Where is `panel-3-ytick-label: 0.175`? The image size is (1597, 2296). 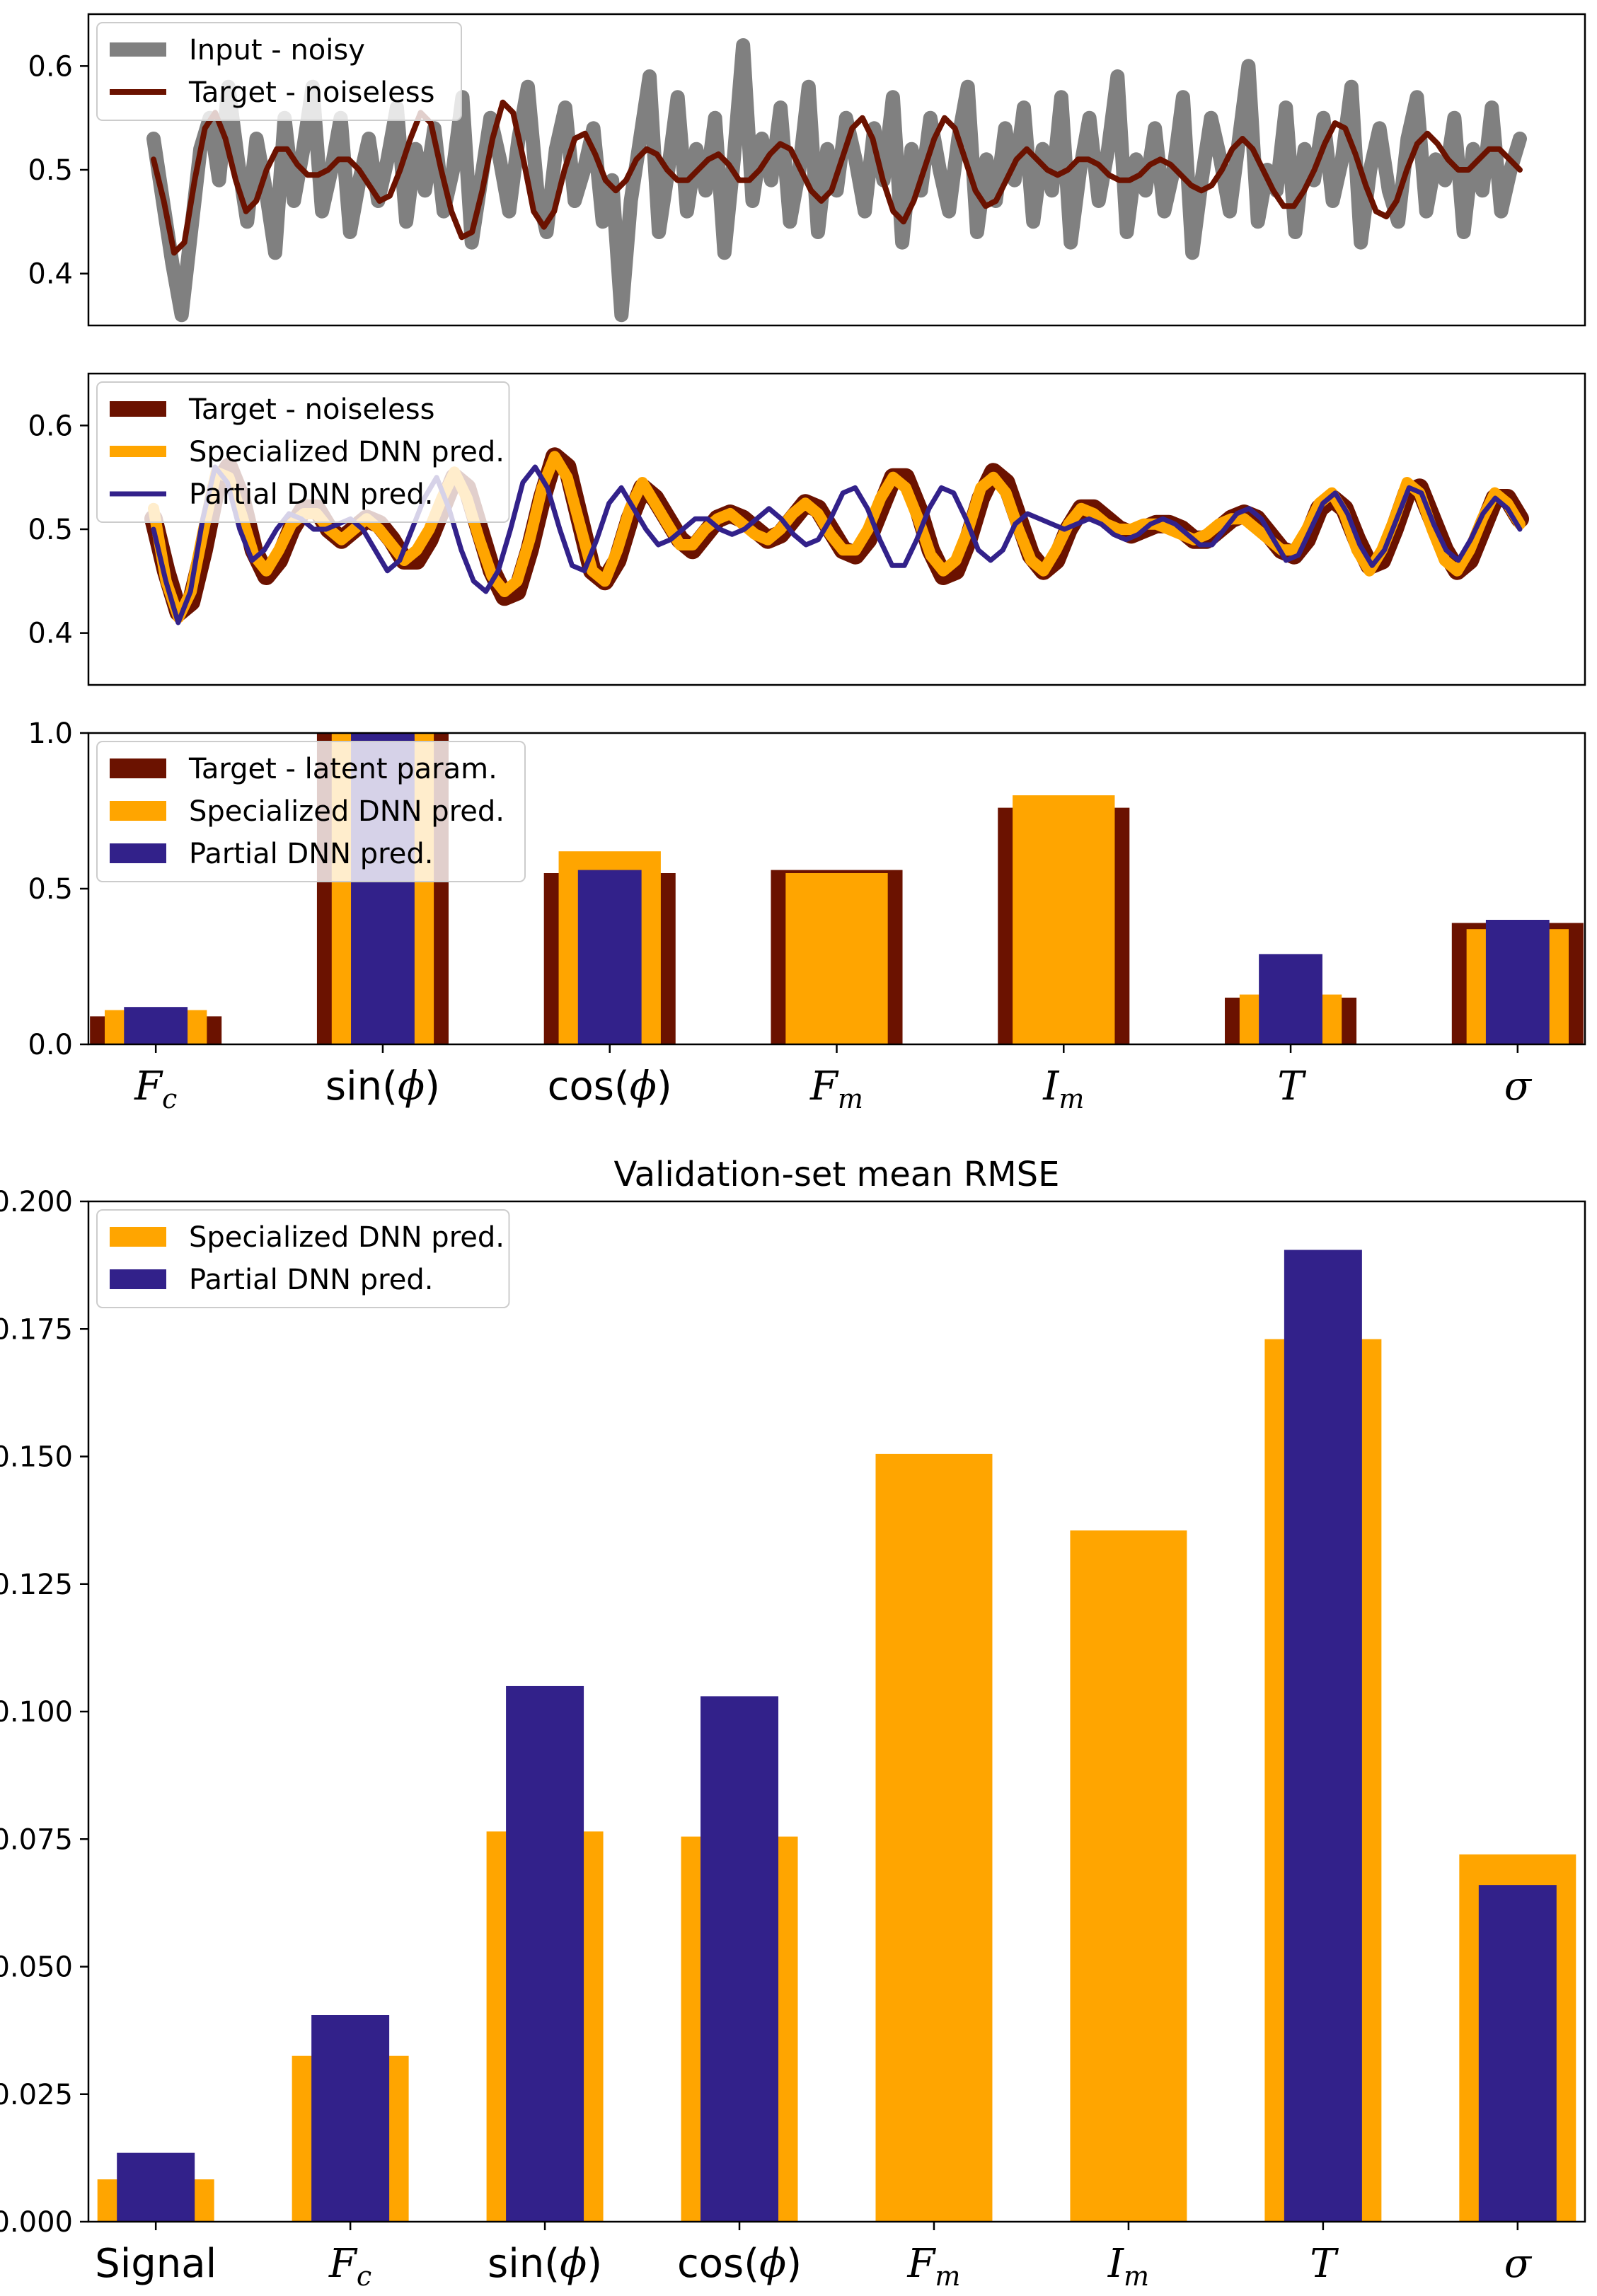 panel-3-ytick-label: 0.175 is located at coordinates (36, 1329).